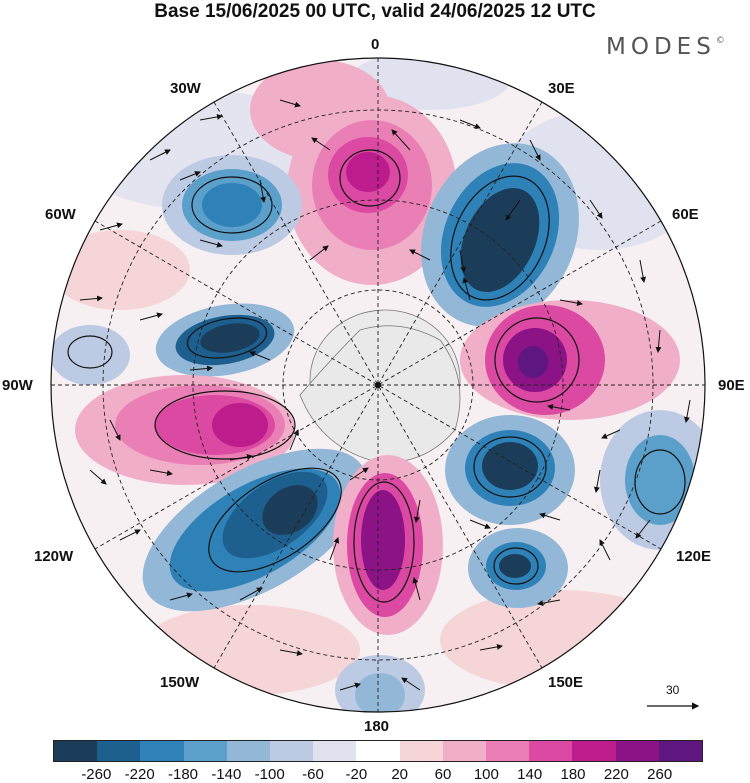 Image resolution: width=750 pixels, height=783 pixels. What do you see at coordinates (185, 88) in the screenshot?
I see `lon-label-30w: 30W` at bounding box center [185, 88].